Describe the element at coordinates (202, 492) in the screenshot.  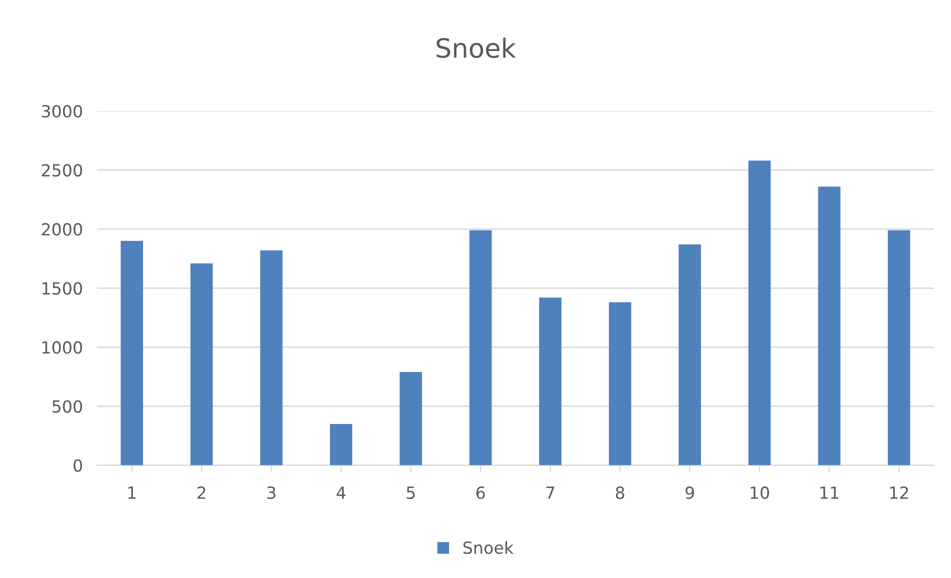
I see `x-tick-label: 2` at that location.